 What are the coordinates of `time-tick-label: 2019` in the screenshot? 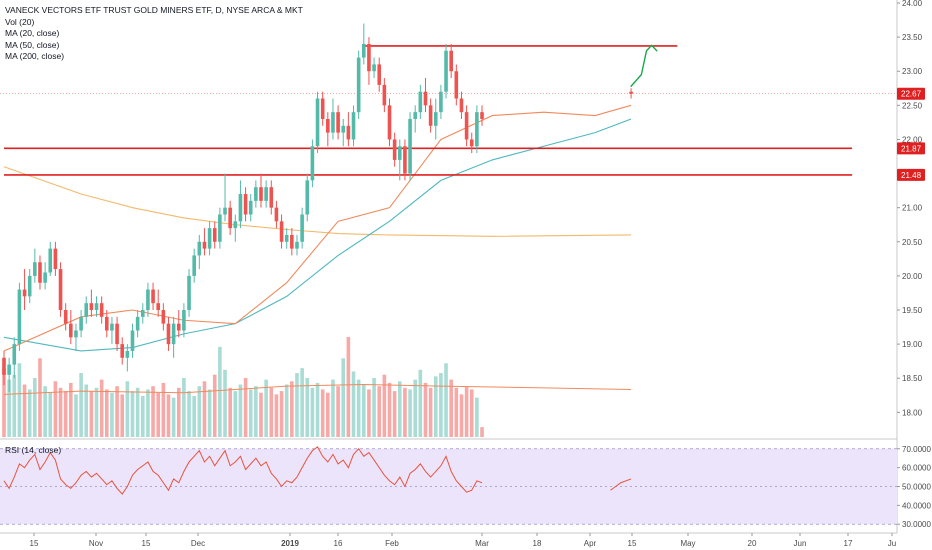 It's located at (290, 543).